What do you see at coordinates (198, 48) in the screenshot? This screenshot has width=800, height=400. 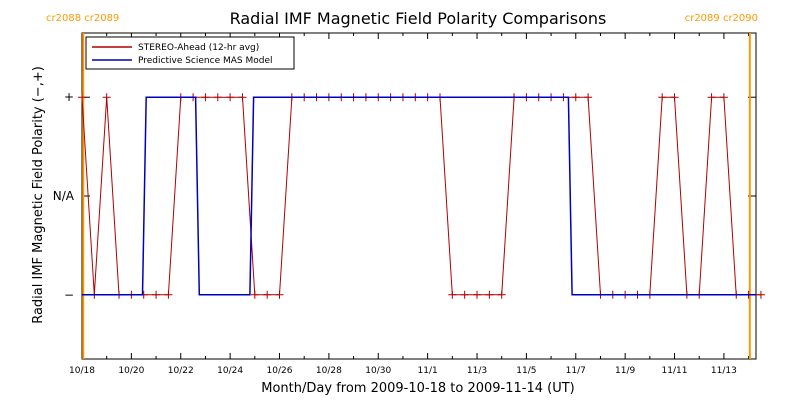 I see `legend-label-stereo: STEREO-Ahead (12-hr avg)` at bounding box center [198, 48].